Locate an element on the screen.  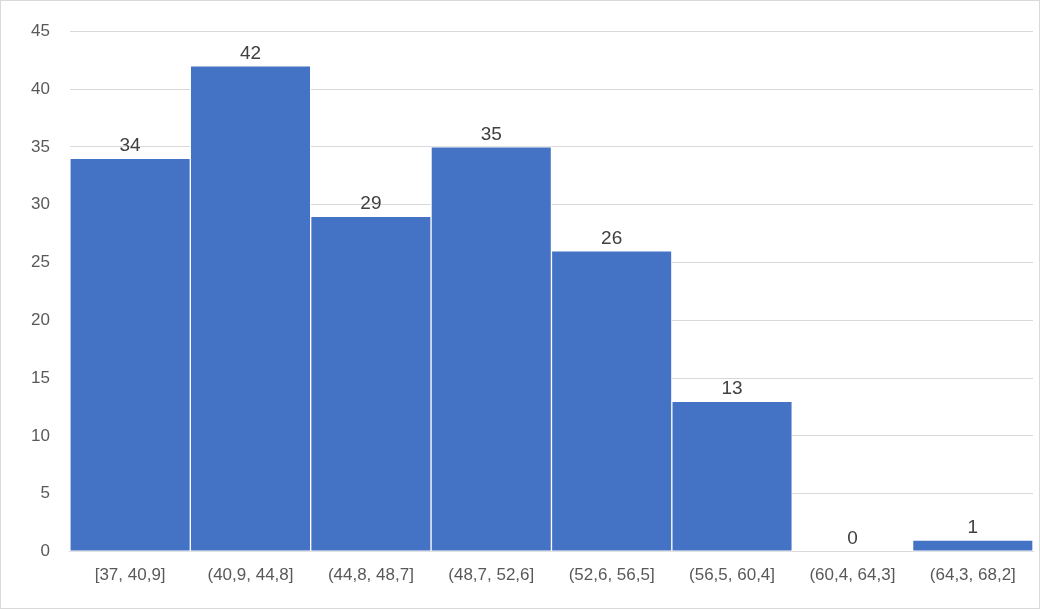
x-tick-label: (52,6, 56,5] is located at coordinates (611, 575).